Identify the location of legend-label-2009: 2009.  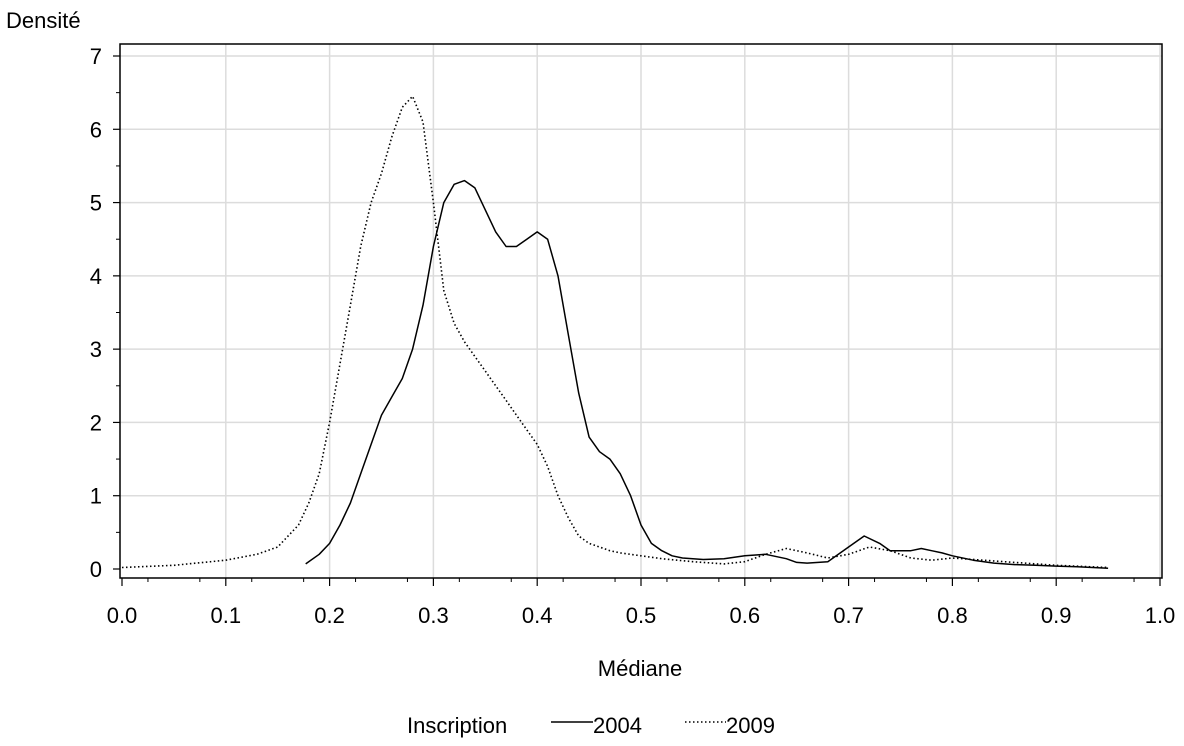
(750, 725).